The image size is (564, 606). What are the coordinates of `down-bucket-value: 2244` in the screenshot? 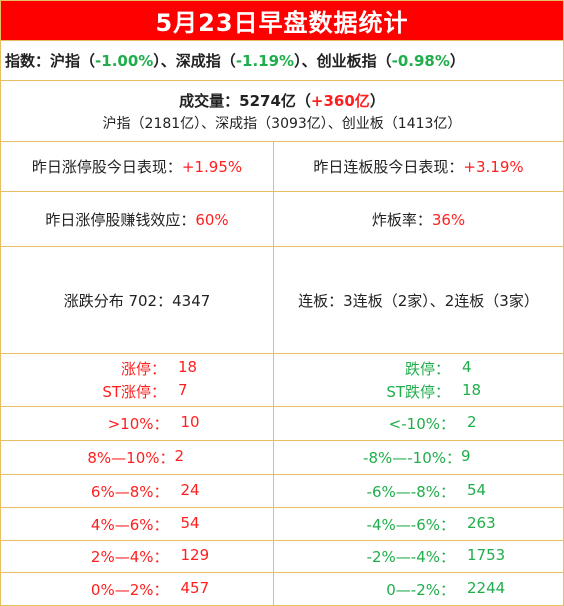 It's located at (486, 587).